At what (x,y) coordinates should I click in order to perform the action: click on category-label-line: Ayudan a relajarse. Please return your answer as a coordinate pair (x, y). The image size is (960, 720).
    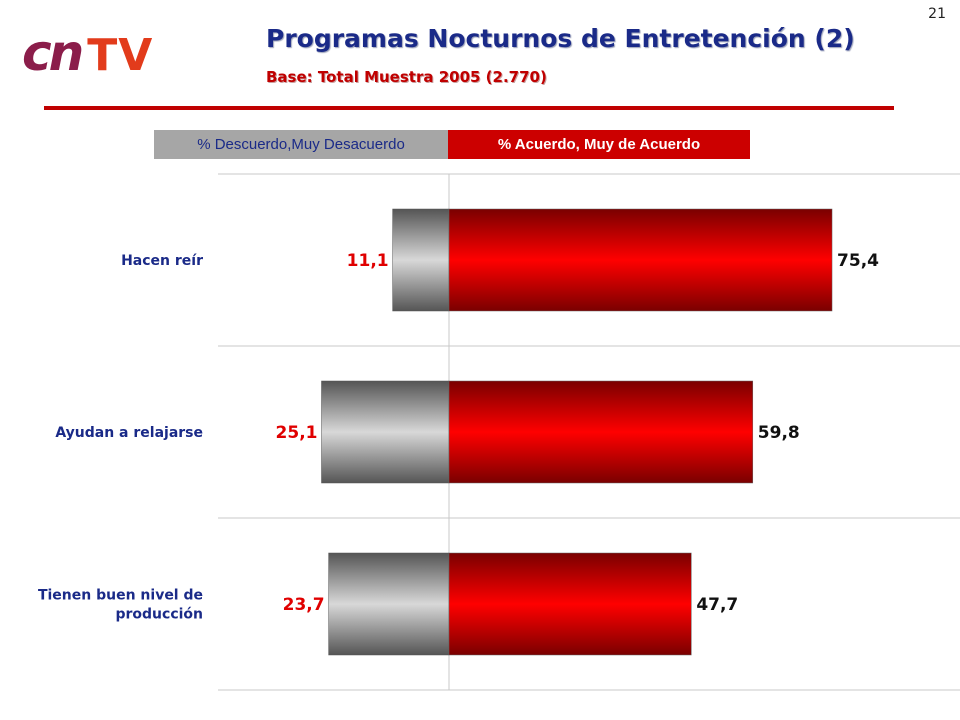
    Looking at the image, I should click on (129, 433).